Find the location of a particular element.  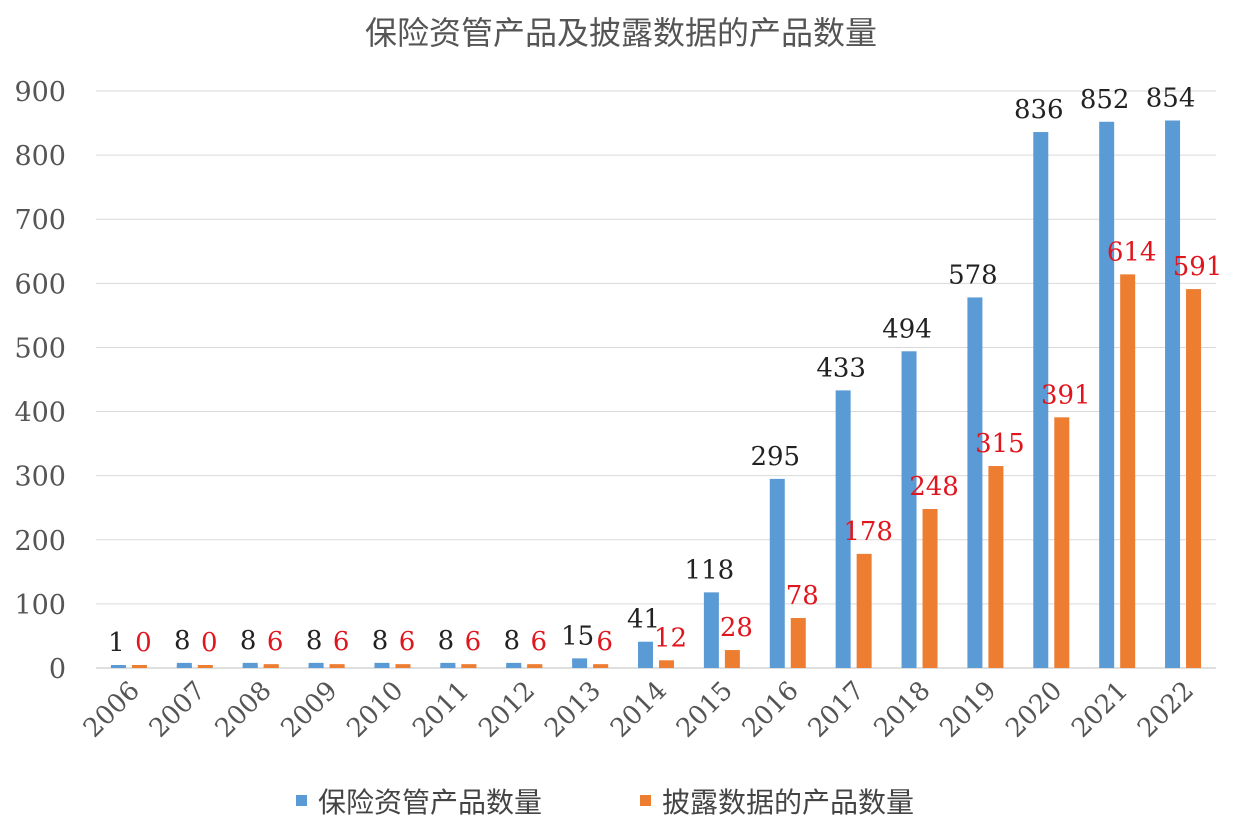

x-tick-label: 2022 is located at coordinates (1166, 710).